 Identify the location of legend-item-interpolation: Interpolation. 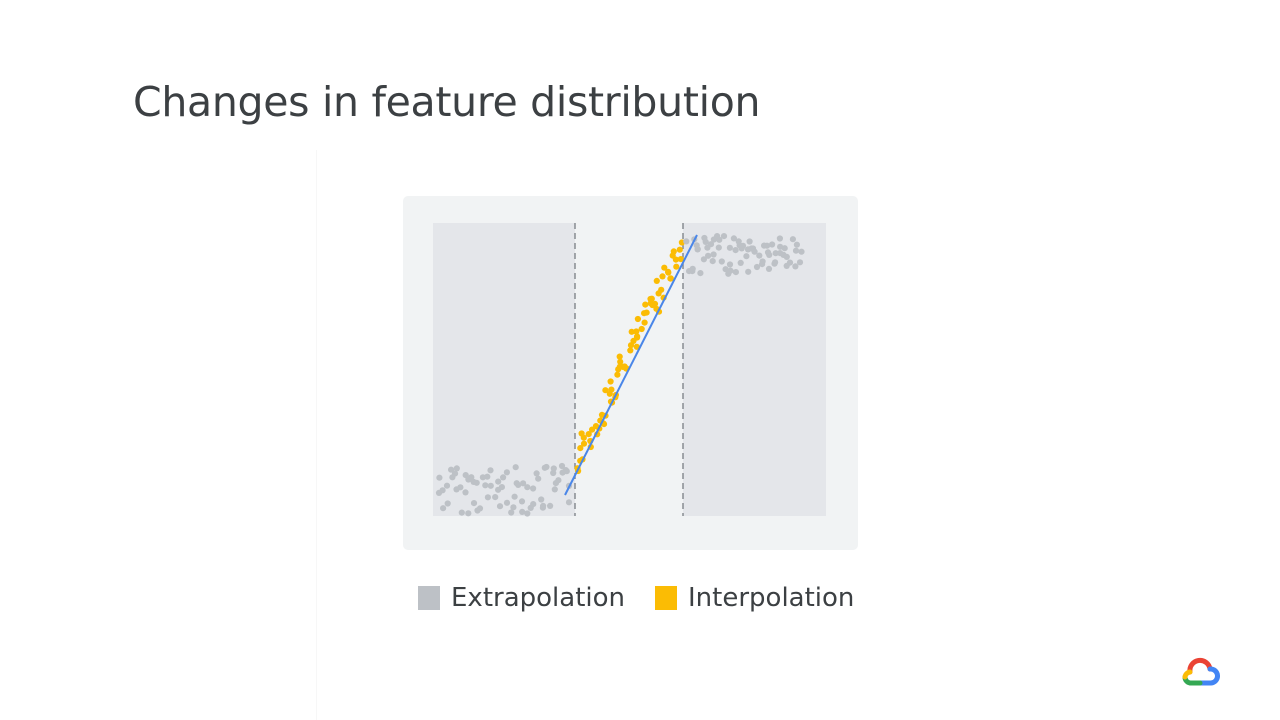
(754, 598).